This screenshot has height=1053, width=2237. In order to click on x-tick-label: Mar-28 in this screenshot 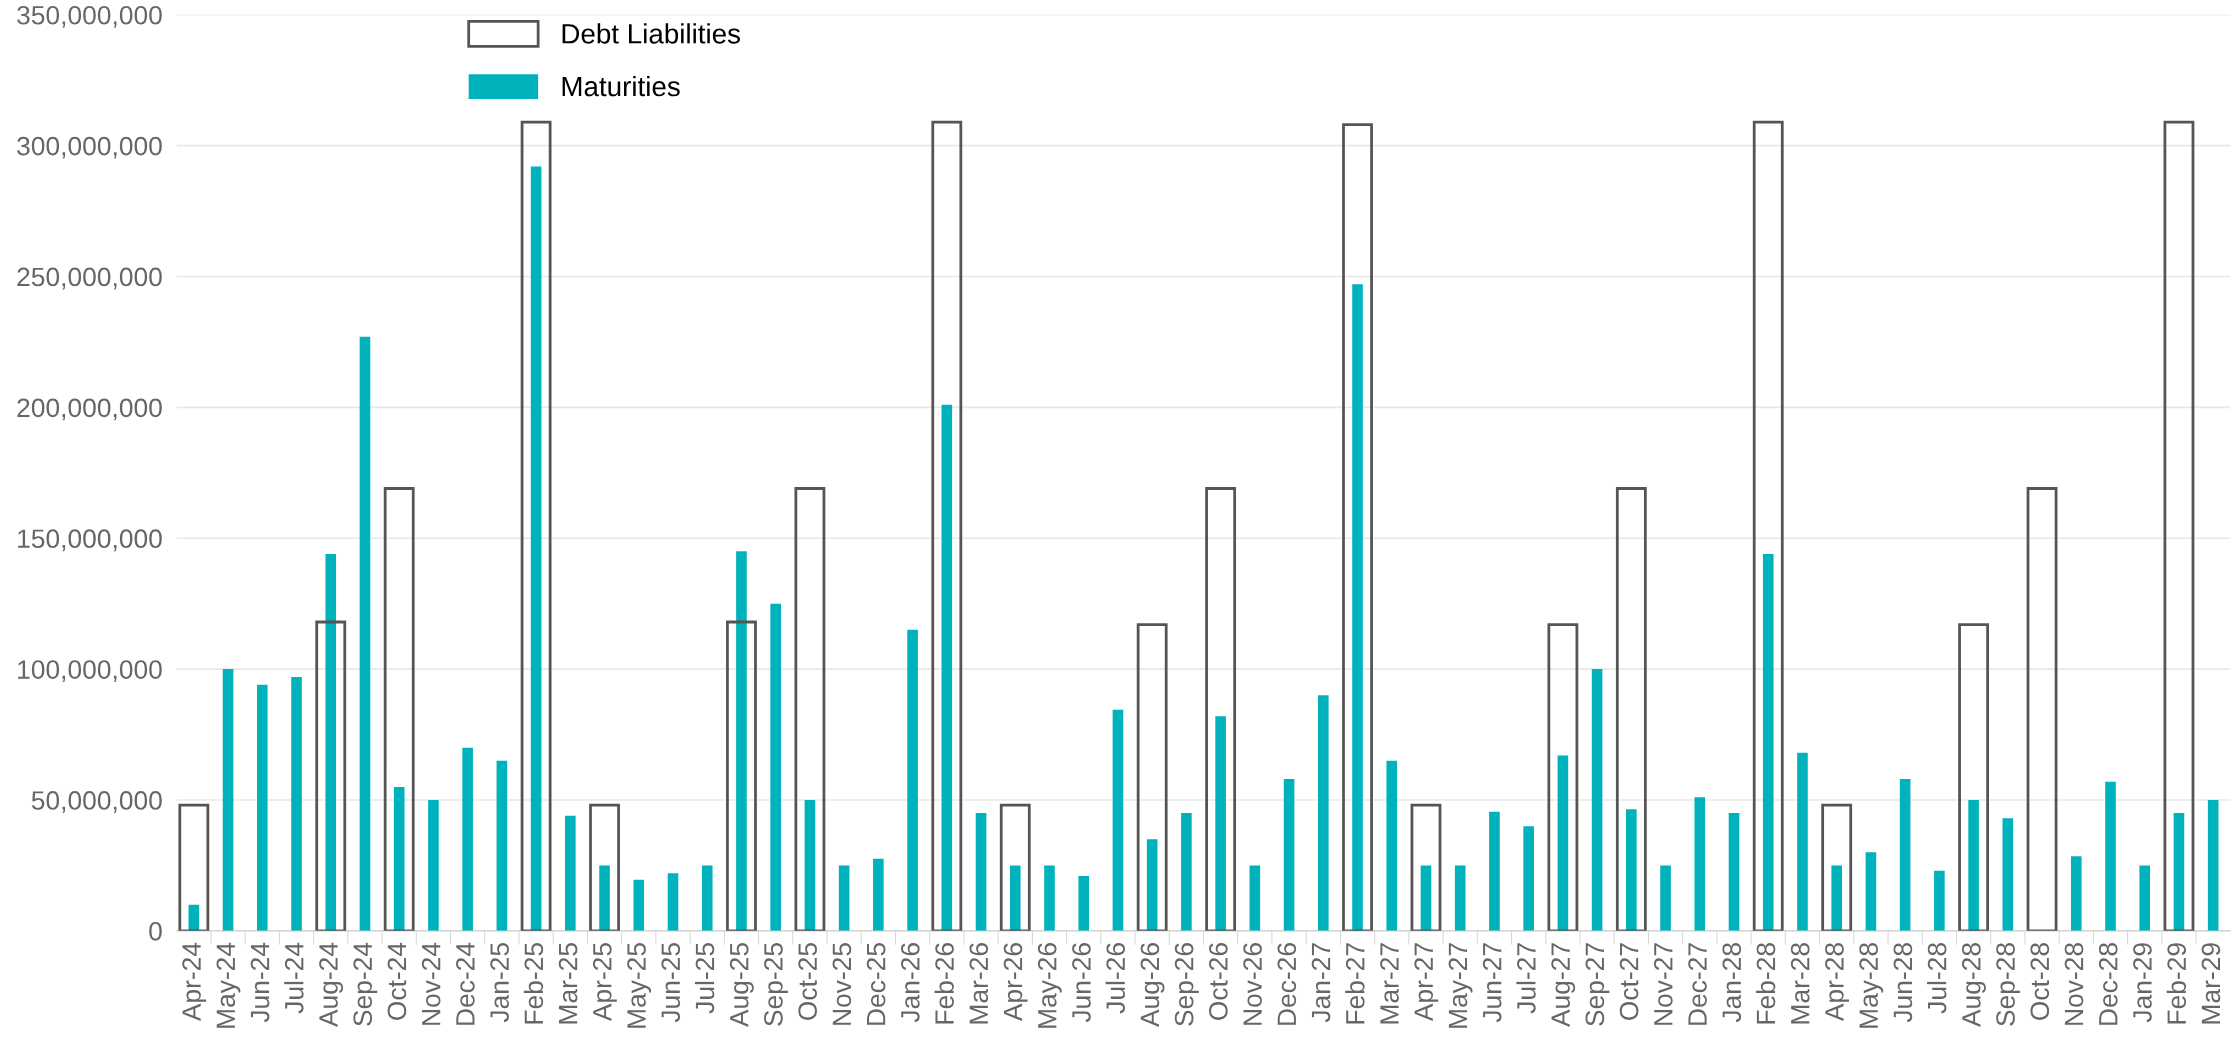, I will do `click(1800, 983)`.